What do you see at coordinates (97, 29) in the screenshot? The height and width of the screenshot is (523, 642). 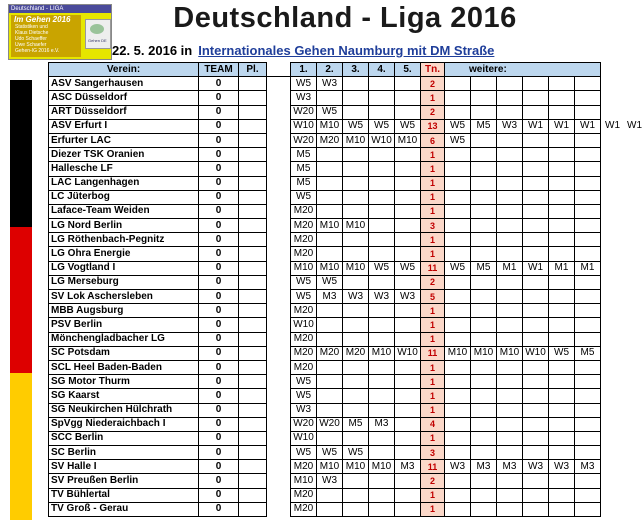 I see `badge-emblem-icon` at bounding box center [97, 29].